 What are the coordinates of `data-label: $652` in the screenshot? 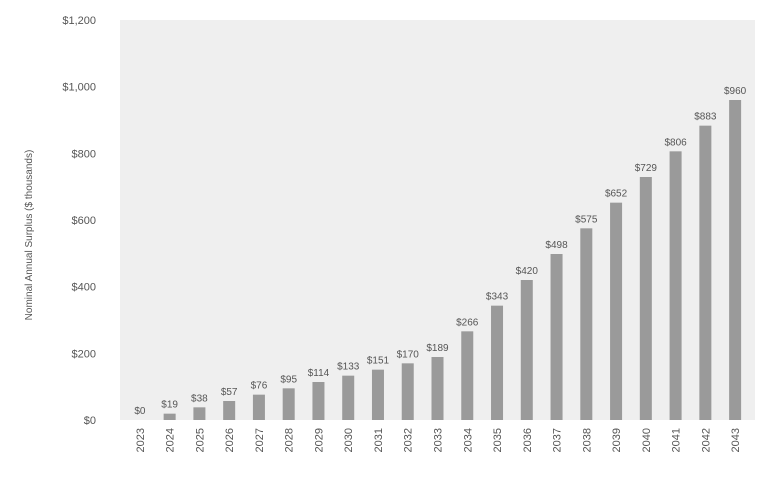 It's located at (616, 194).